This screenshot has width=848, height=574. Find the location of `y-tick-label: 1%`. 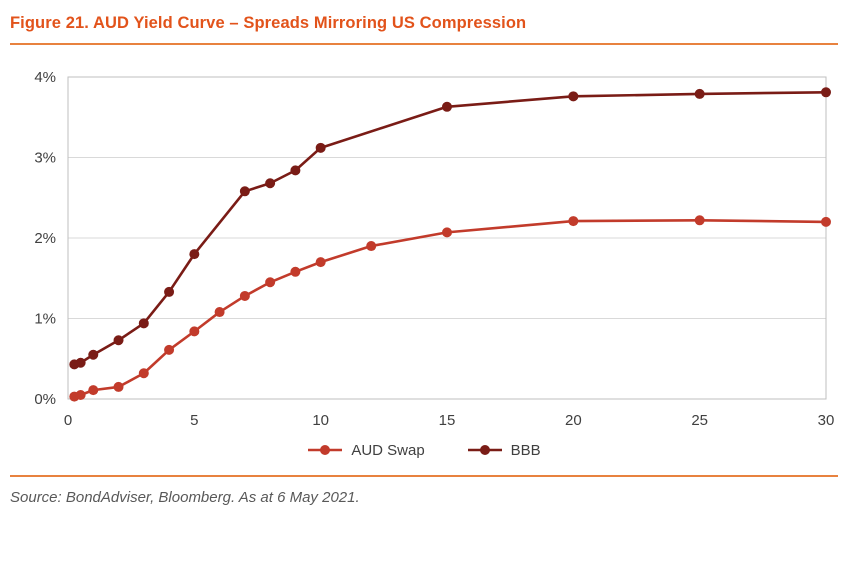

y-tick-label: 1% is located at coordinates (45, 319).